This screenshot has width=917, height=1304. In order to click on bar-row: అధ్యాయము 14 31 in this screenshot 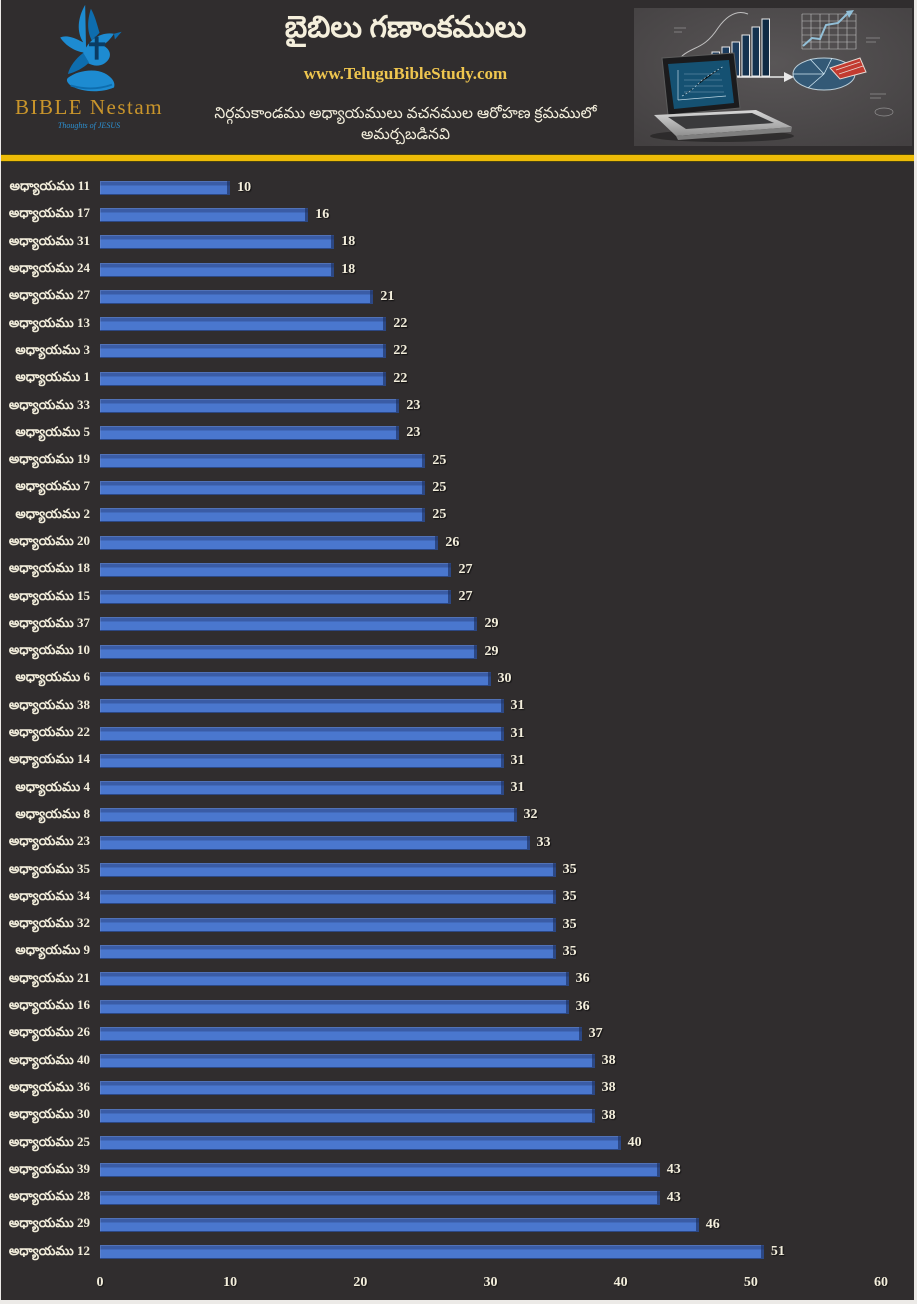, I will do `click(457, 760)`.